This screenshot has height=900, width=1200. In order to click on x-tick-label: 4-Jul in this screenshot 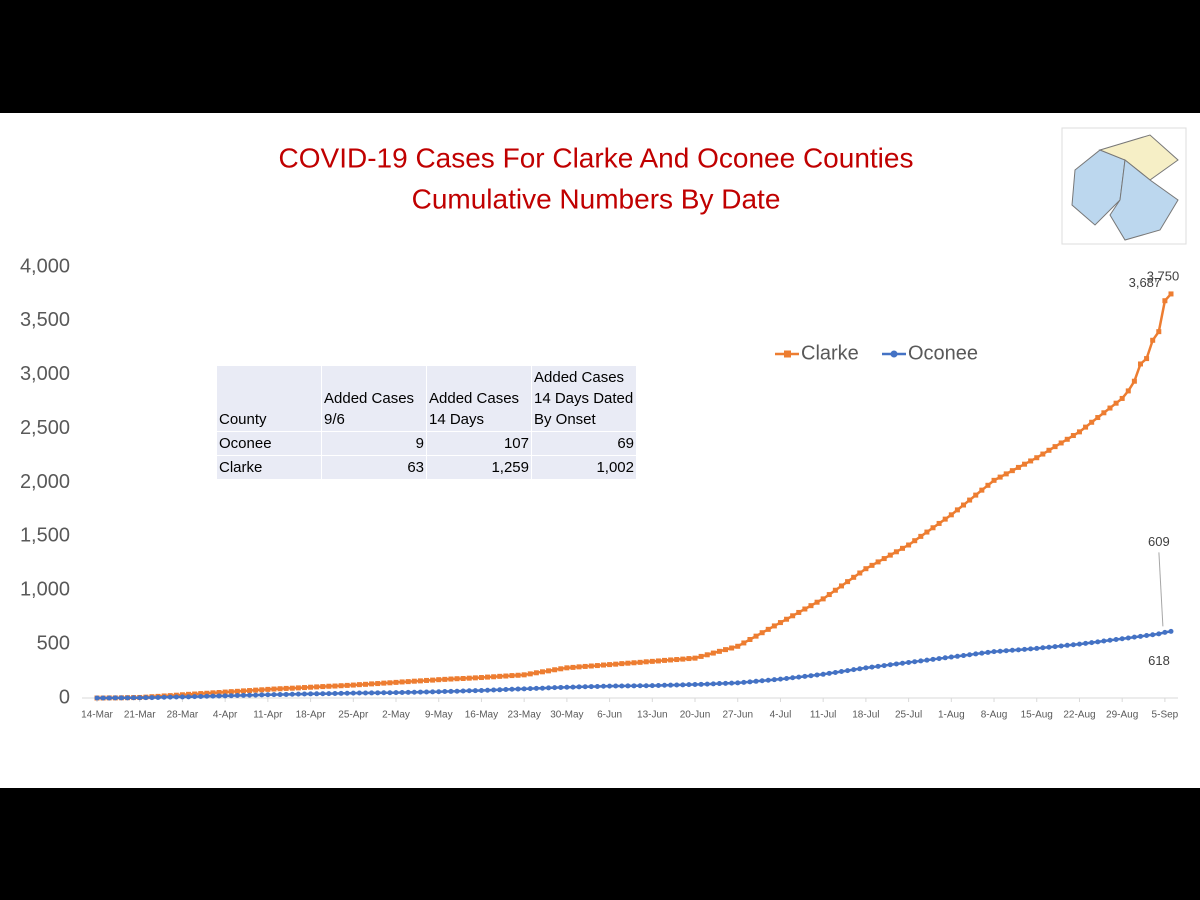, I will do `click(781, 715)`.